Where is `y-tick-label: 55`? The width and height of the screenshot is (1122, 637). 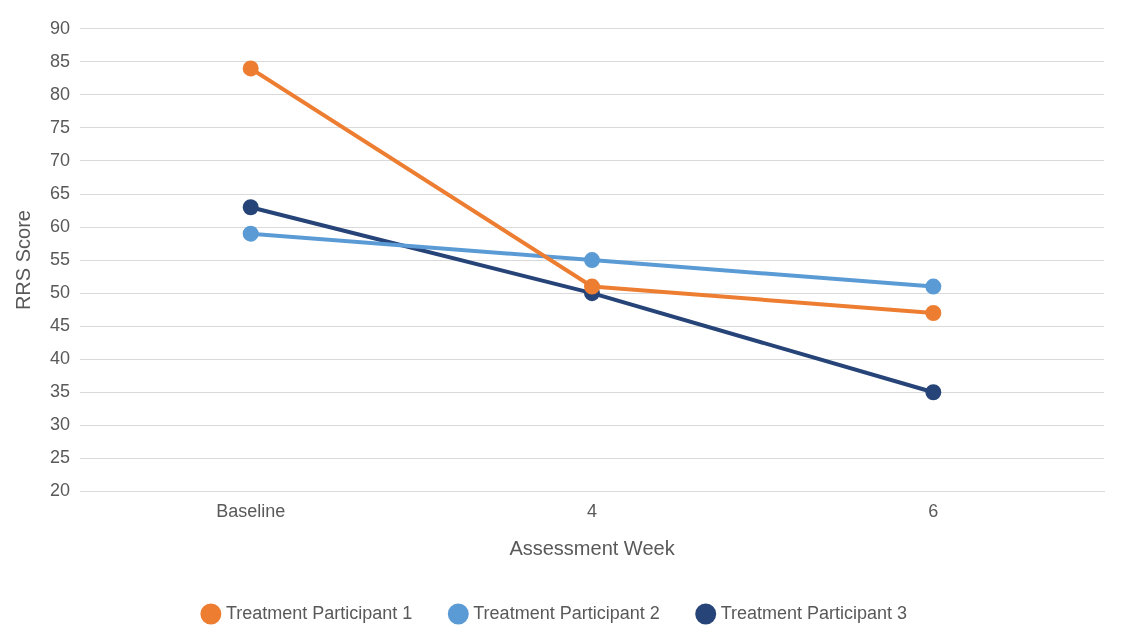
y-tick-label: 55 is located at coordinates (60, 259).